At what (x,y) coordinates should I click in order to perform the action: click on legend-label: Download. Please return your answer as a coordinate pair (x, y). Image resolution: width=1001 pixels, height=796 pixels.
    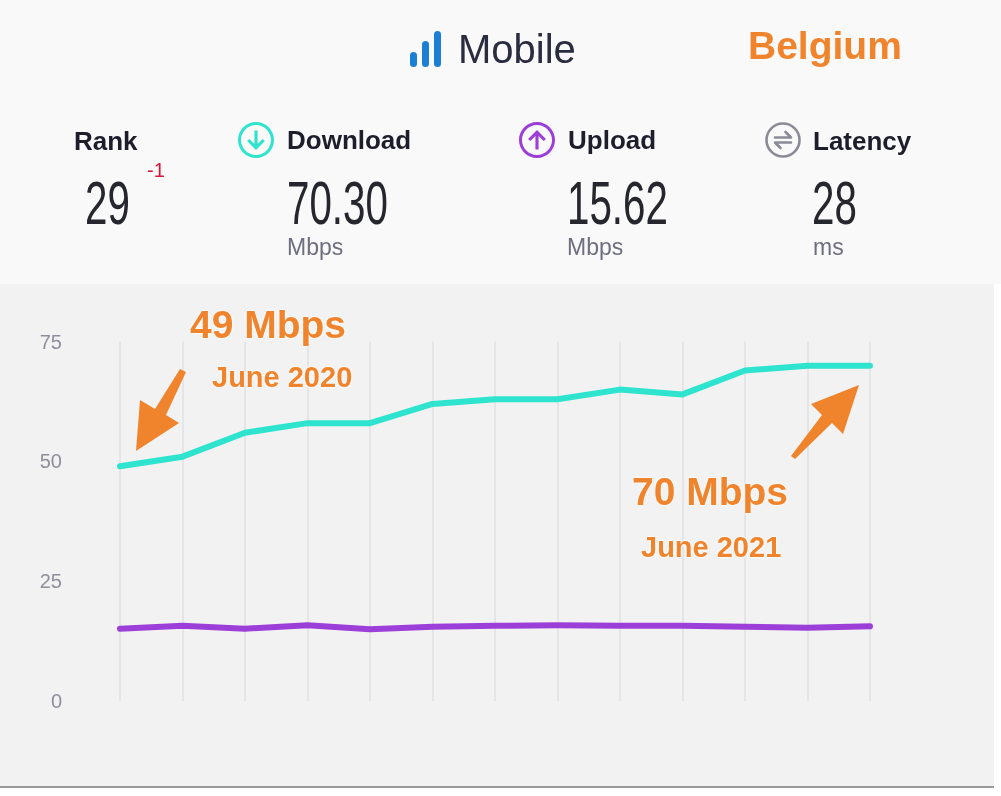
    Looking at the image, I should click on (349, 140).